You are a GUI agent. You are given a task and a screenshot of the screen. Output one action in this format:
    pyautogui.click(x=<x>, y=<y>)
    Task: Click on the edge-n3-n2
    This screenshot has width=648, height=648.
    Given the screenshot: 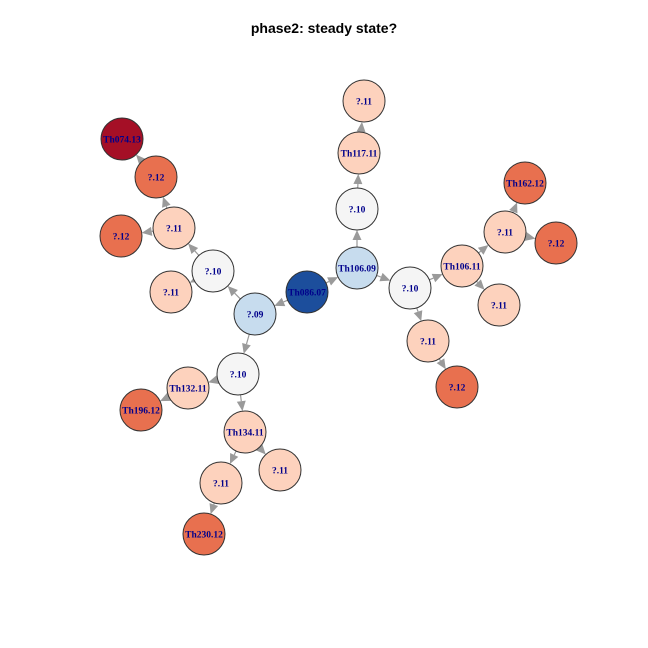 What is the action you would take?
    pyautogui.click(x=358, y=181)
    